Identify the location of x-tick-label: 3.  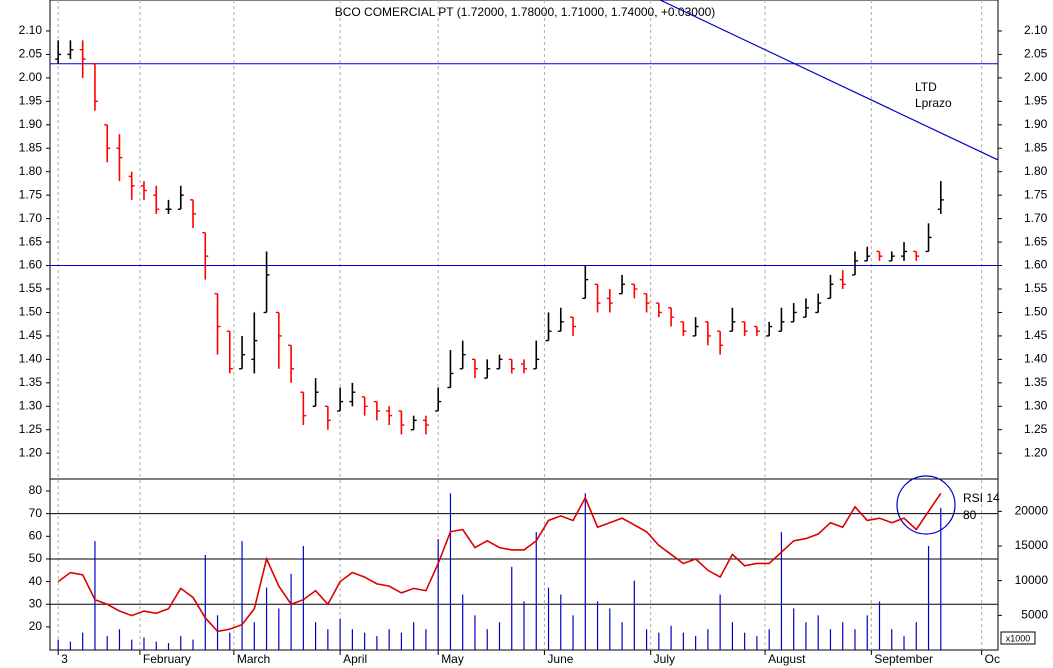
(64, 659).